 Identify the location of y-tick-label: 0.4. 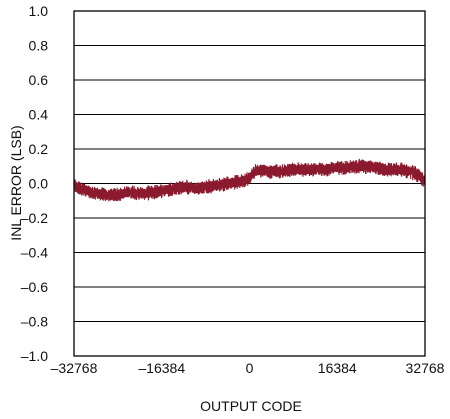
(39, 115).